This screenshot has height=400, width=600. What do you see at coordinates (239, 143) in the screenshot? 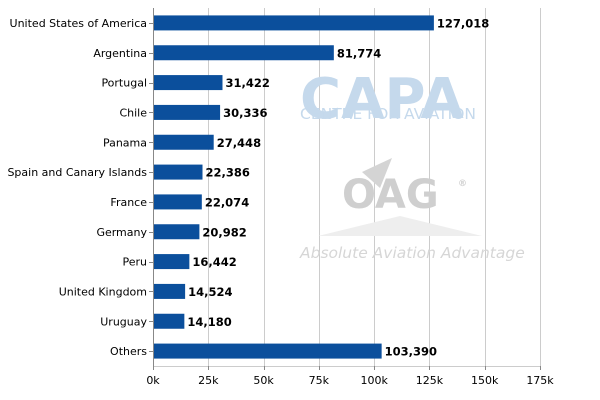
I see `data-label: 27,448` at bounding box center [239, 143].